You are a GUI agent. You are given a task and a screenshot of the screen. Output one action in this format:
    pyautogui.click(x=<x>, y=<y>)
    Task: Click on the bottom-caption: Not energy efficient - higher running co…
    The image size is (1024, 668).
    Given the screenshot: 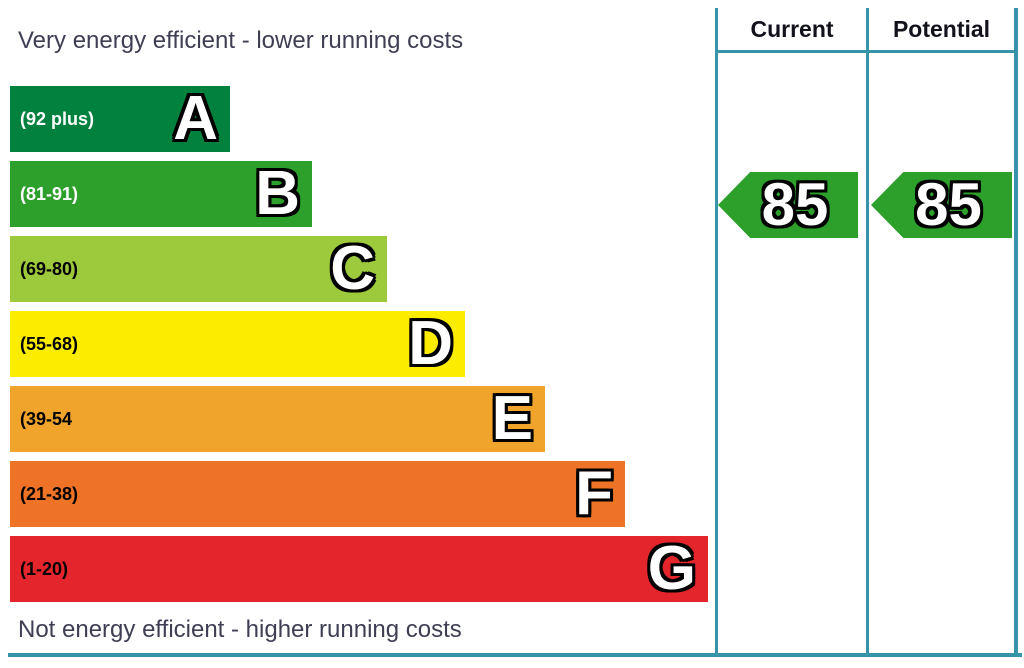 What is the action you would take?
    pyautogui.click(x=240, y=629)
    